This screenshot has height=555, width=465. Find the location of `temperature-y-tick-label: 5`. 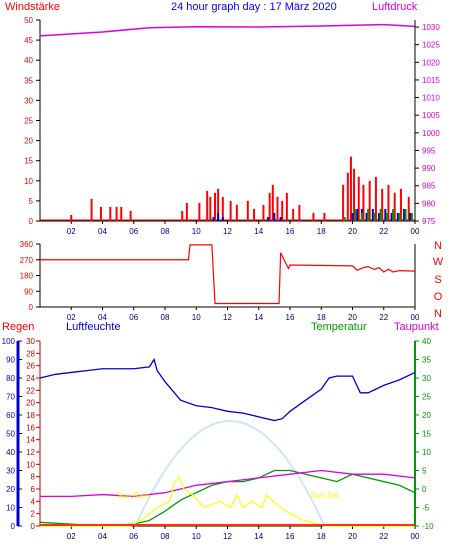

temperature-y-tick-label: 5 is located at coordinates (424, 471).